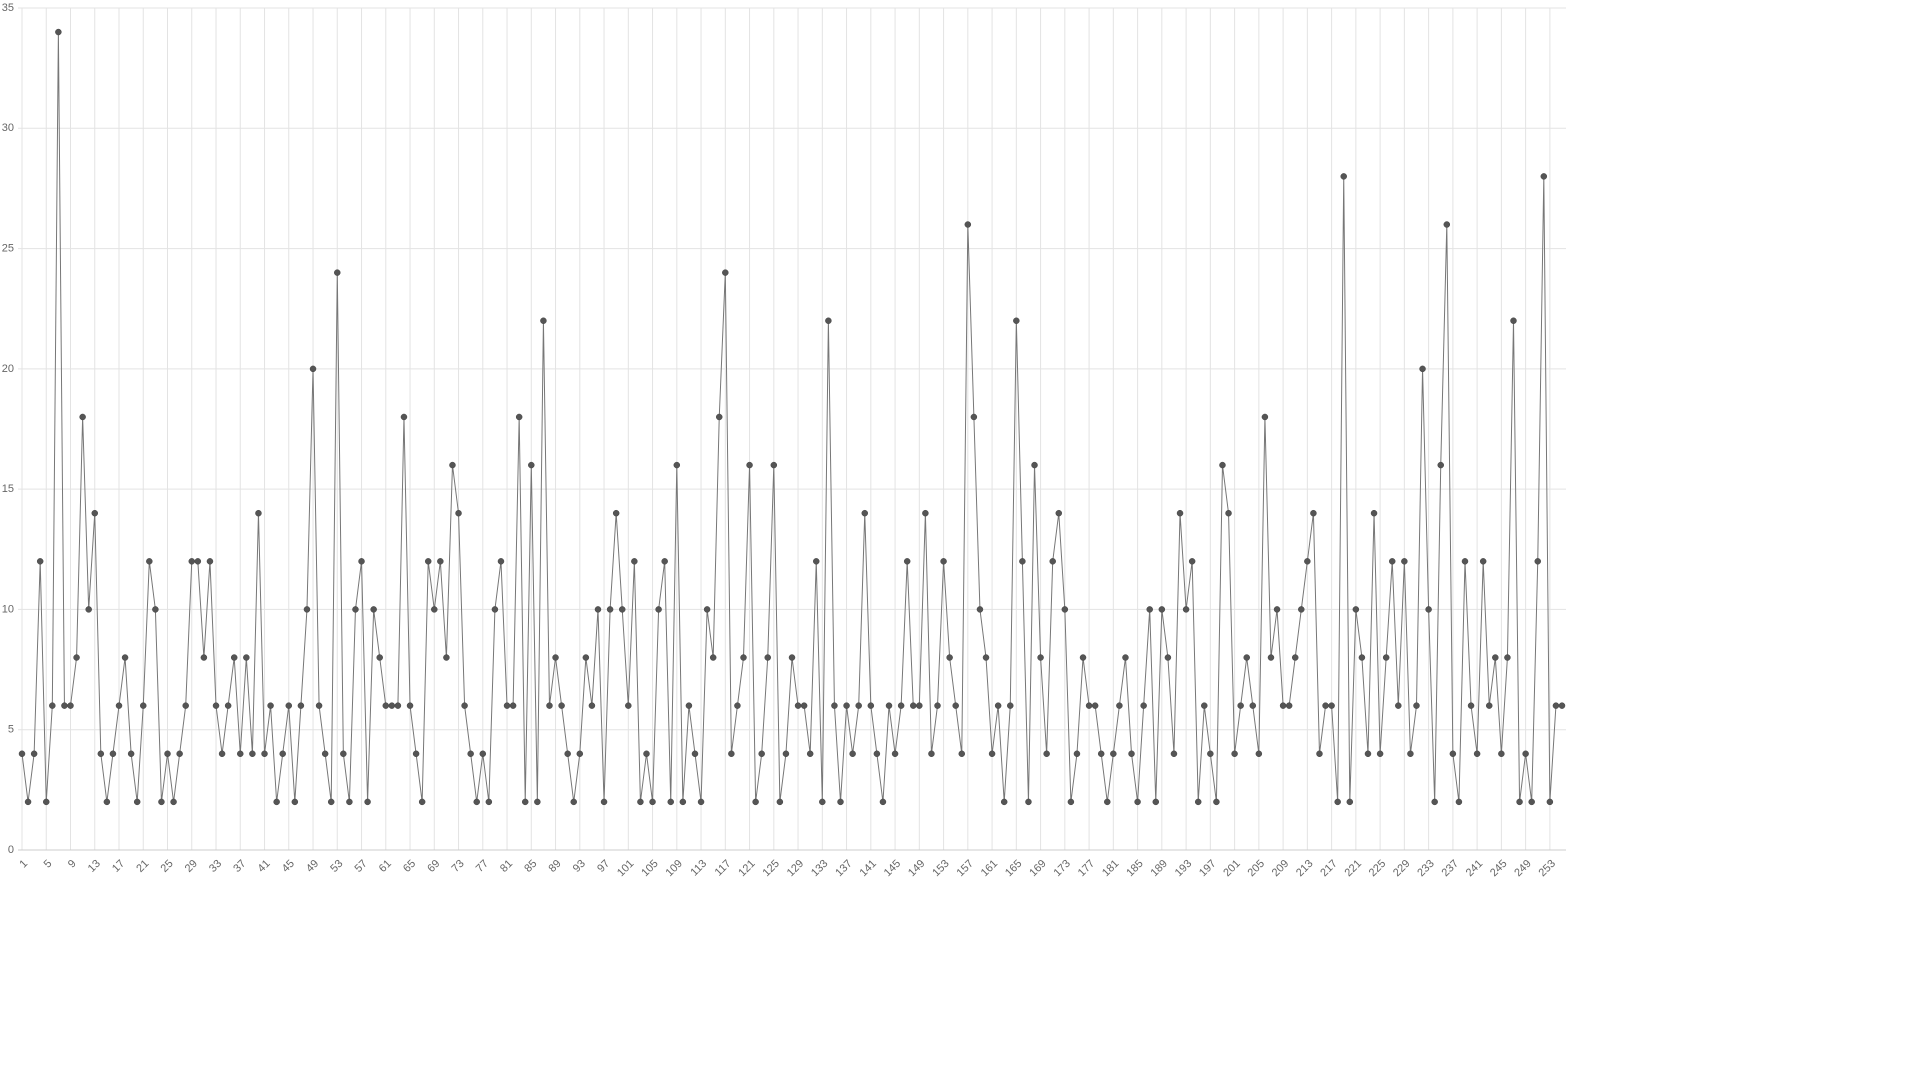 The image size is (1920, 1080). Describe the element at coordinates (1256, 868) in the screenshot. I see `x-tick-label: 205` at that location.